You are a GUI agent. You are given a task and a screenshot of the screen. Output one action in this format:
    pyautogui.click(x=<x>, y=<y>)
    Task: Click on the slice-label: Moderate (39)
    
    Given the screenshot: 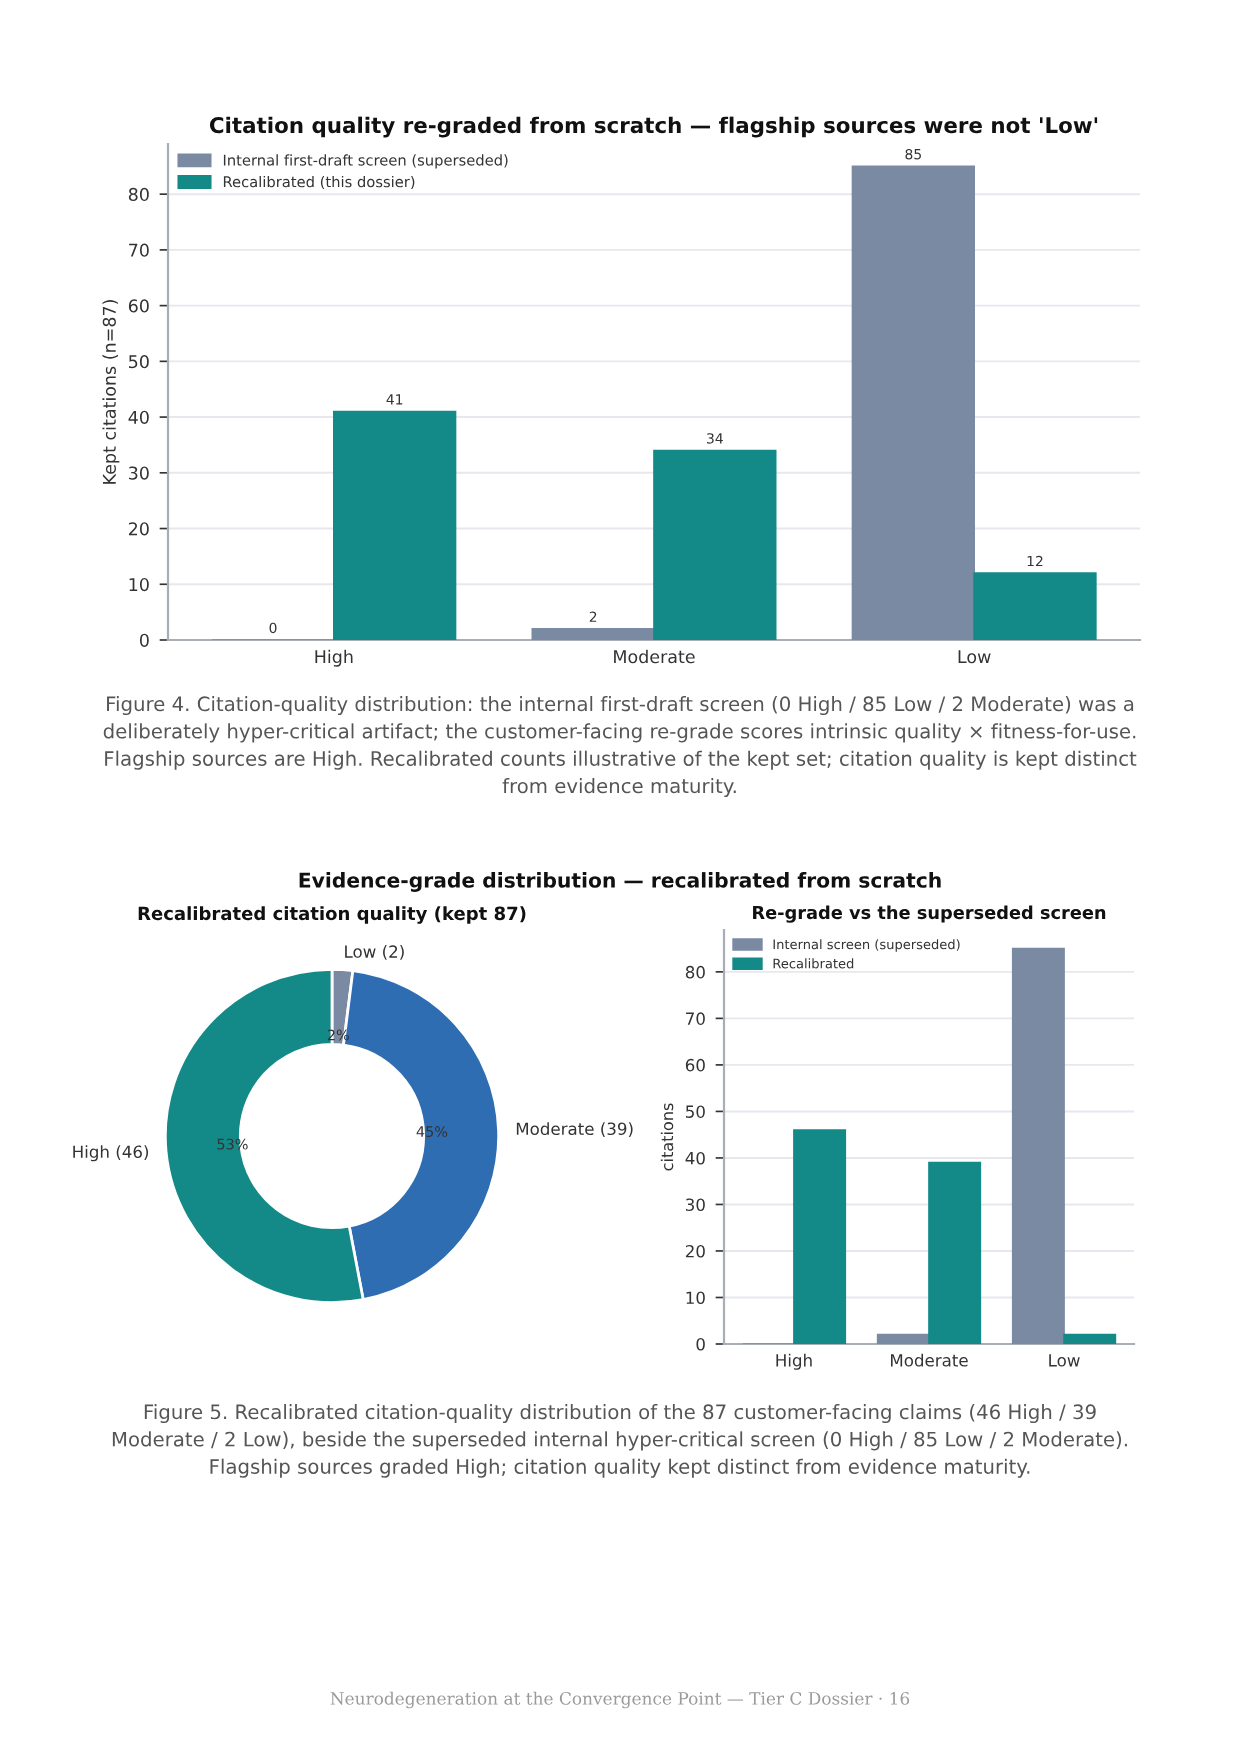 What is the action you would take?
    pyautogui.click(x=574, y=1130)
    